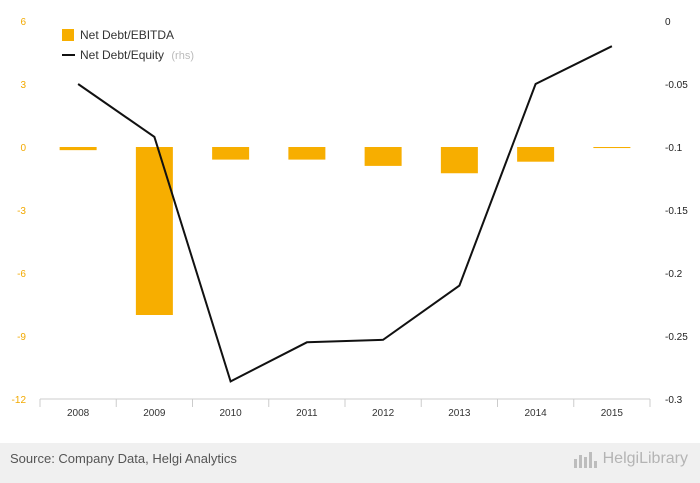 The image size is (700, 483). Describe the element at coordinates (674, 274) in the screenshot. I see `y-right-tick-label: -0.2` at that location.